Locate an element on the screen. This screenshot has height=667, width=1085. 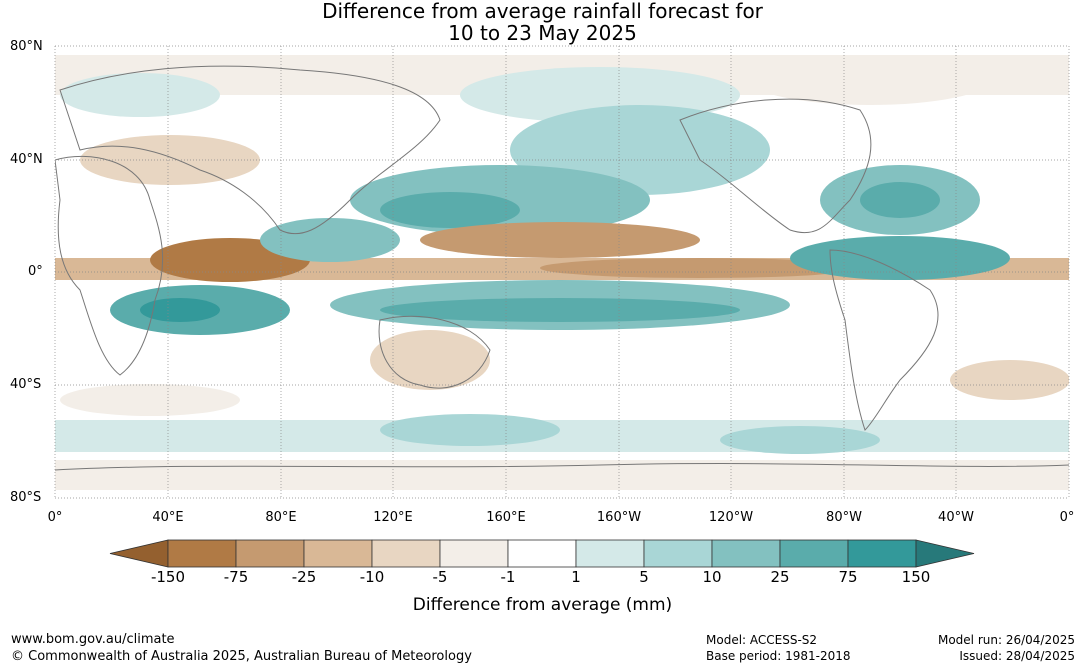
footer-model-info: Model: ACCESS-S2 Base period: 1981-2018 is located at coordinates (778, 648).